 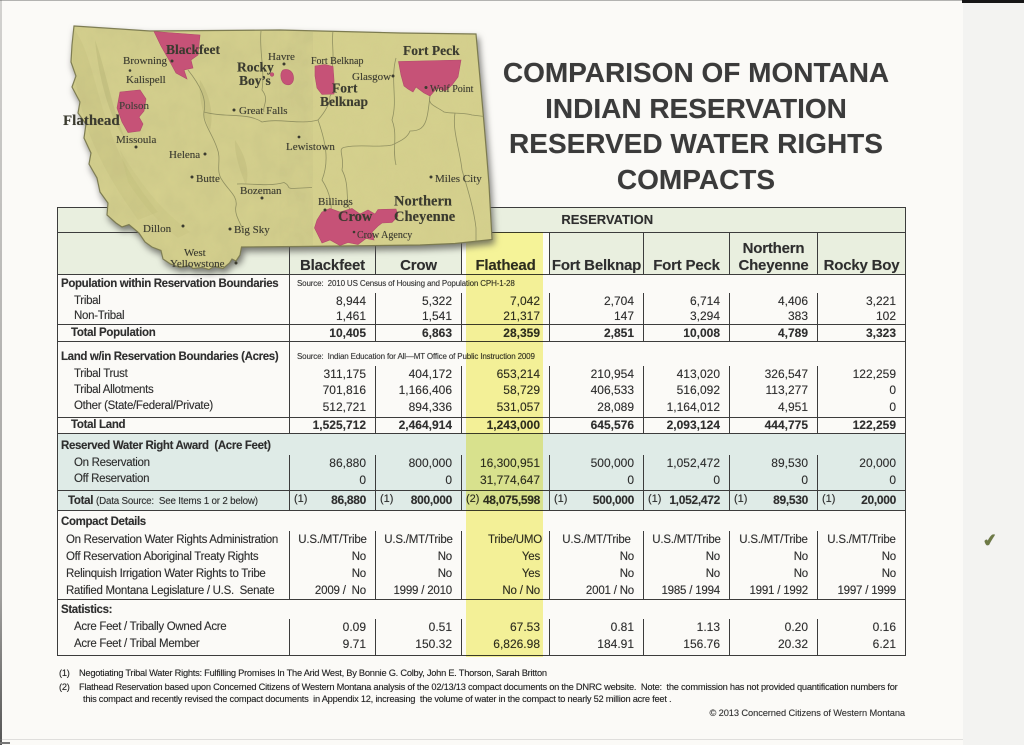 I want to click on svg-text: Blackfeet, so click(x=193, y=49).